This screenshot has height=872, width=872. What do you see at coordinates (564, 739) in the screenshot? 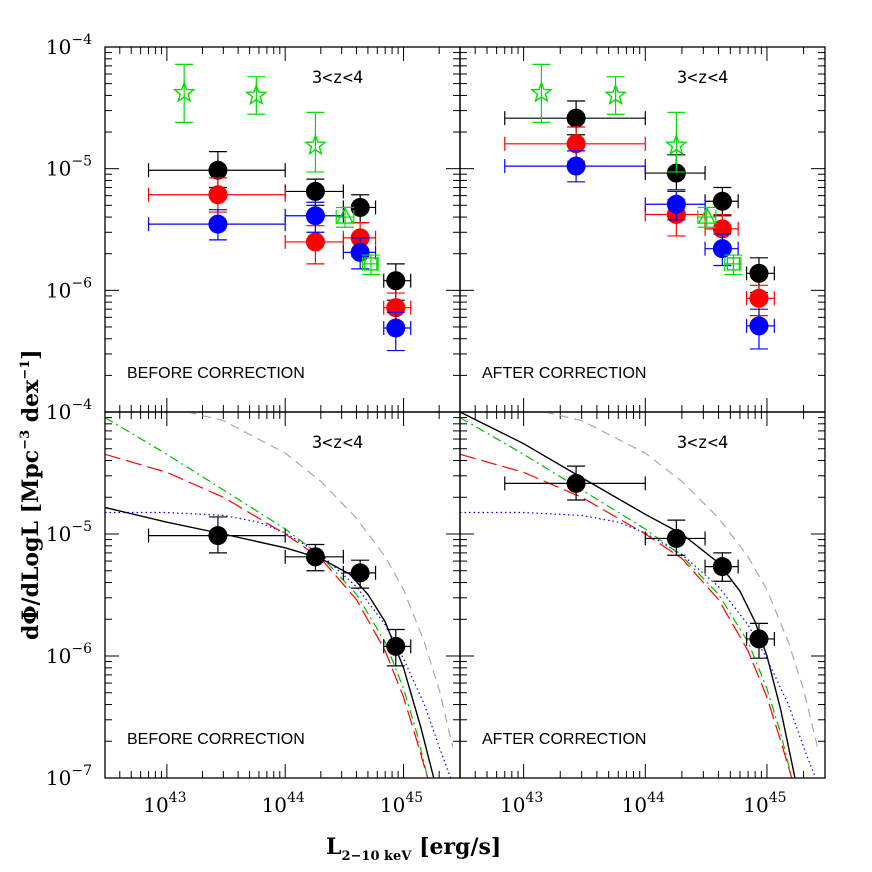
I see `panel-bottom-right-correction-label: AFTER CORRECTION` at bounding box center [564, 739].